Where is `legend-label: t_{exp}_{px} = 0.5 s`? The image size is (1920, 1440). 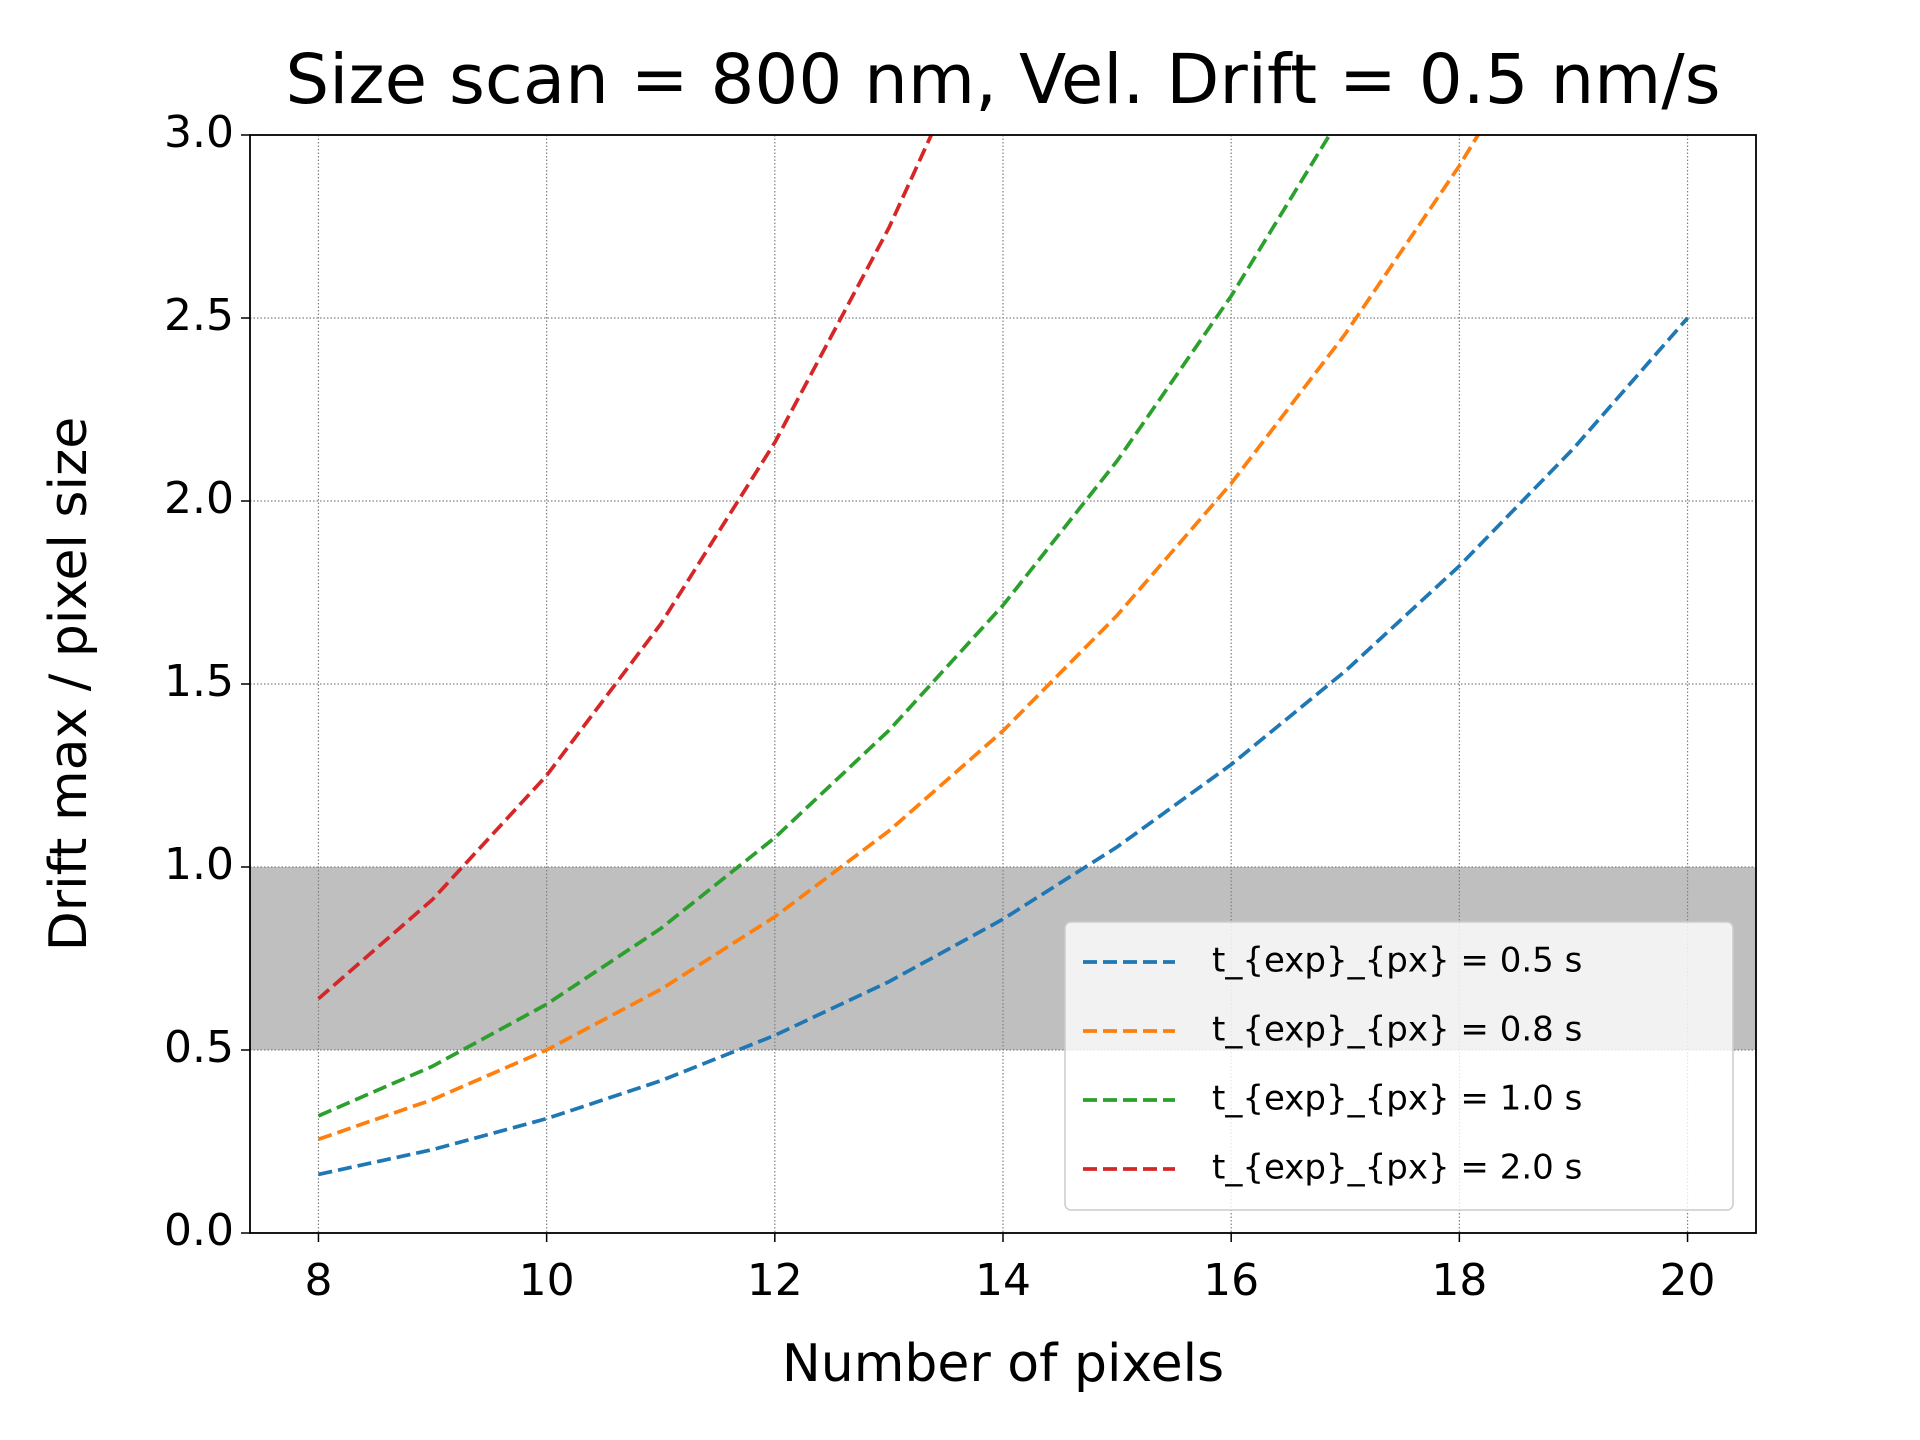
legend-label: t_{exp}_{px} = 0.5 s is located at coordinates (1397, 961).